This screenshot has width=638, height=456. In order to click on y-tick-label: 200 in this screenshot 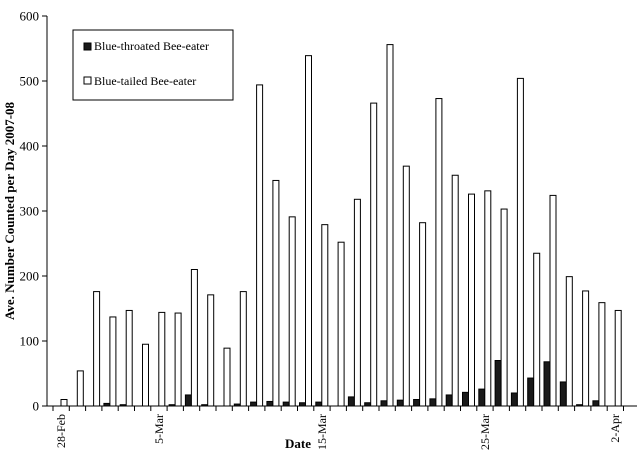, I will do `click(30, 276)`.